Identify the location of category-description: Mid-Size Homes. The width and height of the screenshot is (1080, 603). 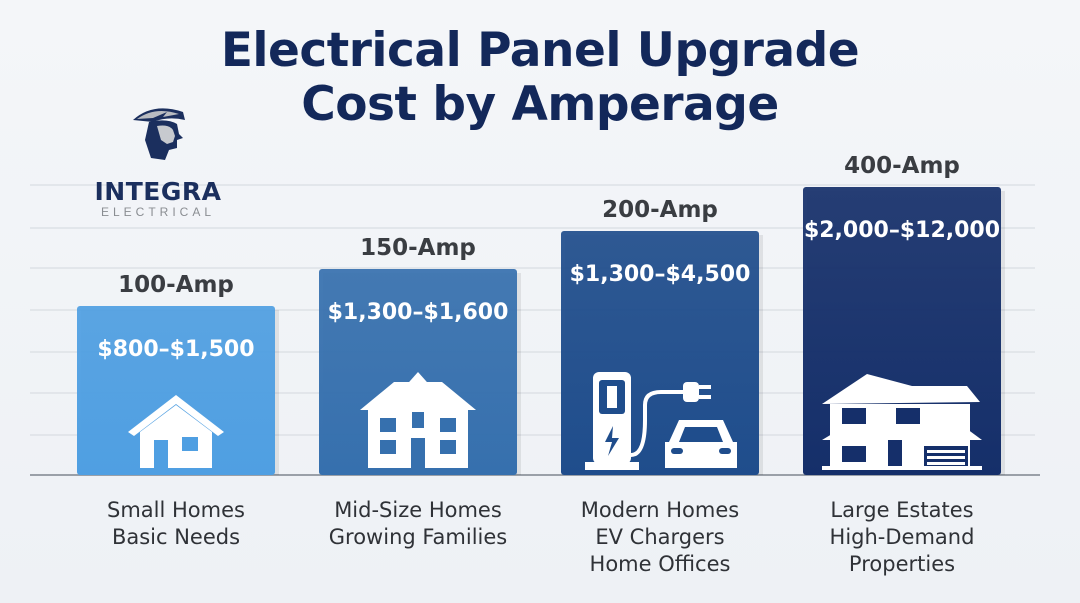
(418, 510).